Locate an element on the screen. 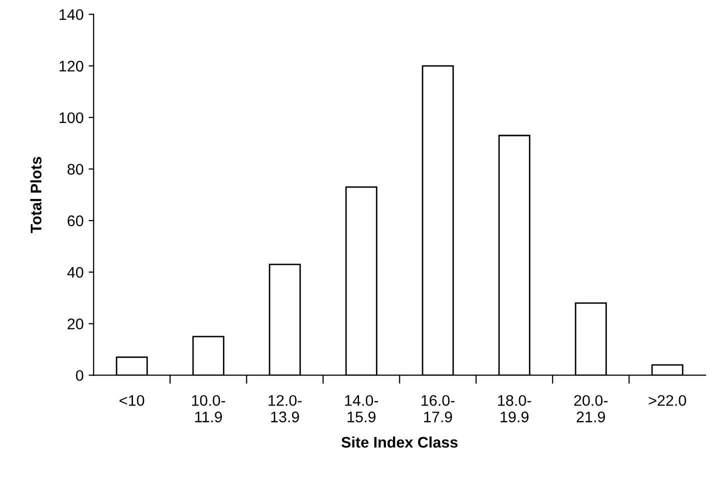 This screenshot has width=720, height=478. y-tick-label: 20 is located at coordinates (76, 324).